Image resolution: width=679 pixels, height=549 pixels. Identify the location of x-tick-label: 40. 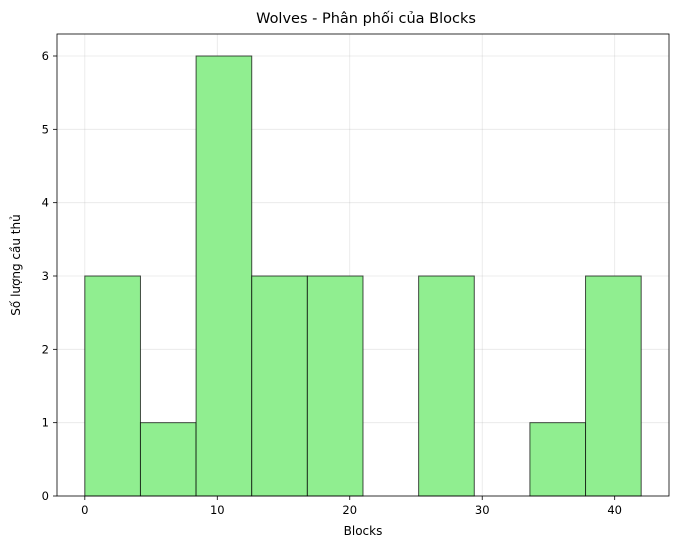
(614, 510).